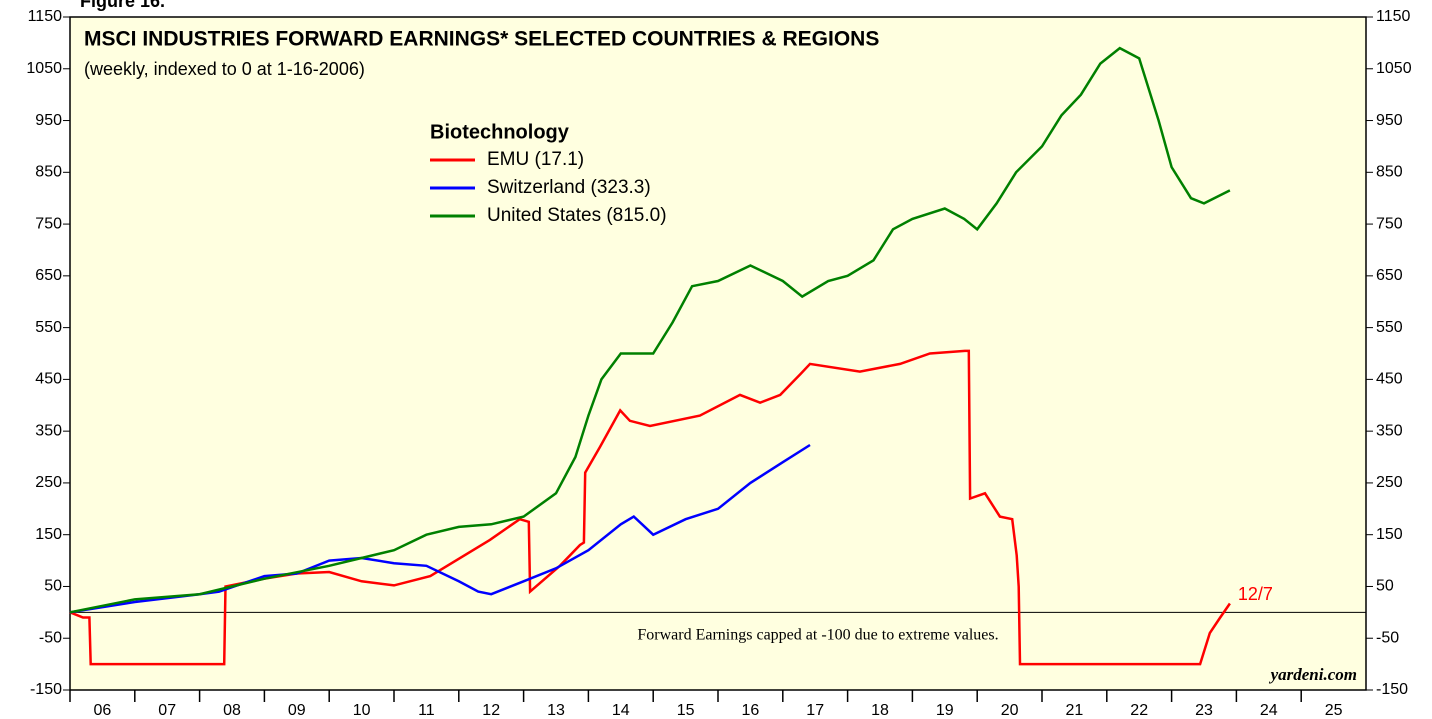 This screenshot has width=1432, height=719. What do you see at coordinates (686, 710) in the screenshot?
I see `x-tick-label: 15` at bounding box center [686, 710].